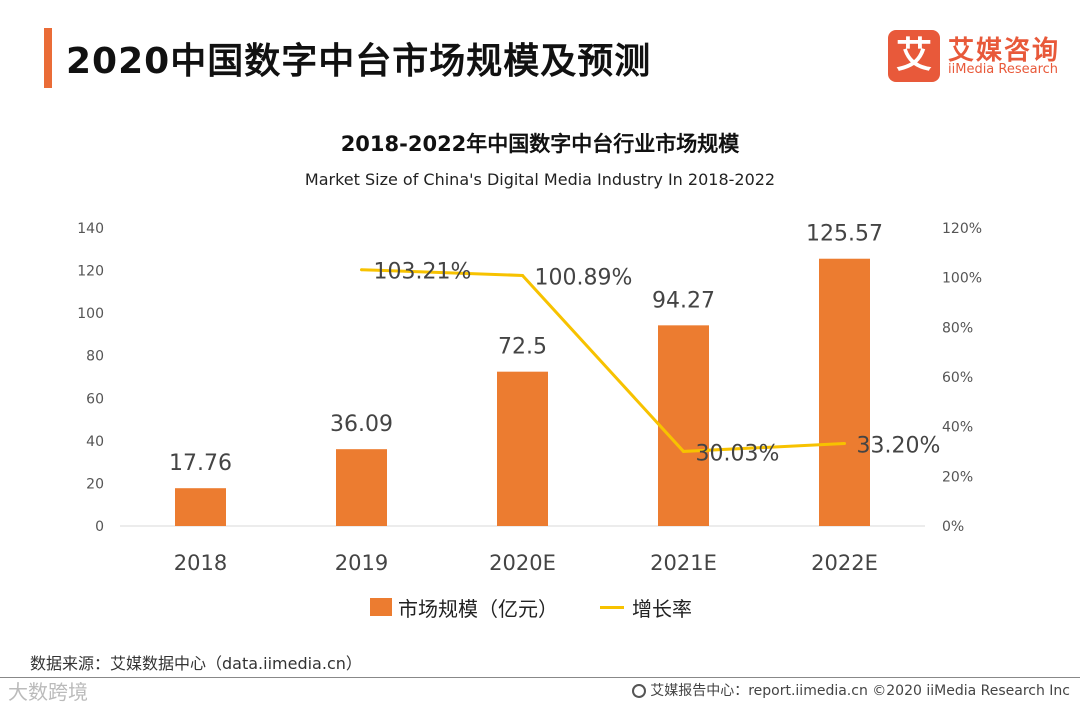  Describe the element at coordinates (95, 442) in the screenshot. I see `y-left-tick-label: 40` at that location.